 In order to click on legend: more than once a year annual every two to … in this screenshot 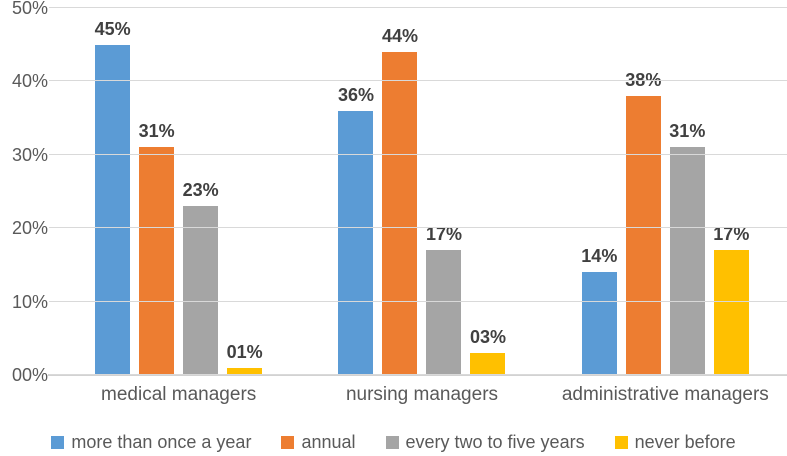, I will do `click(393, 442)`.